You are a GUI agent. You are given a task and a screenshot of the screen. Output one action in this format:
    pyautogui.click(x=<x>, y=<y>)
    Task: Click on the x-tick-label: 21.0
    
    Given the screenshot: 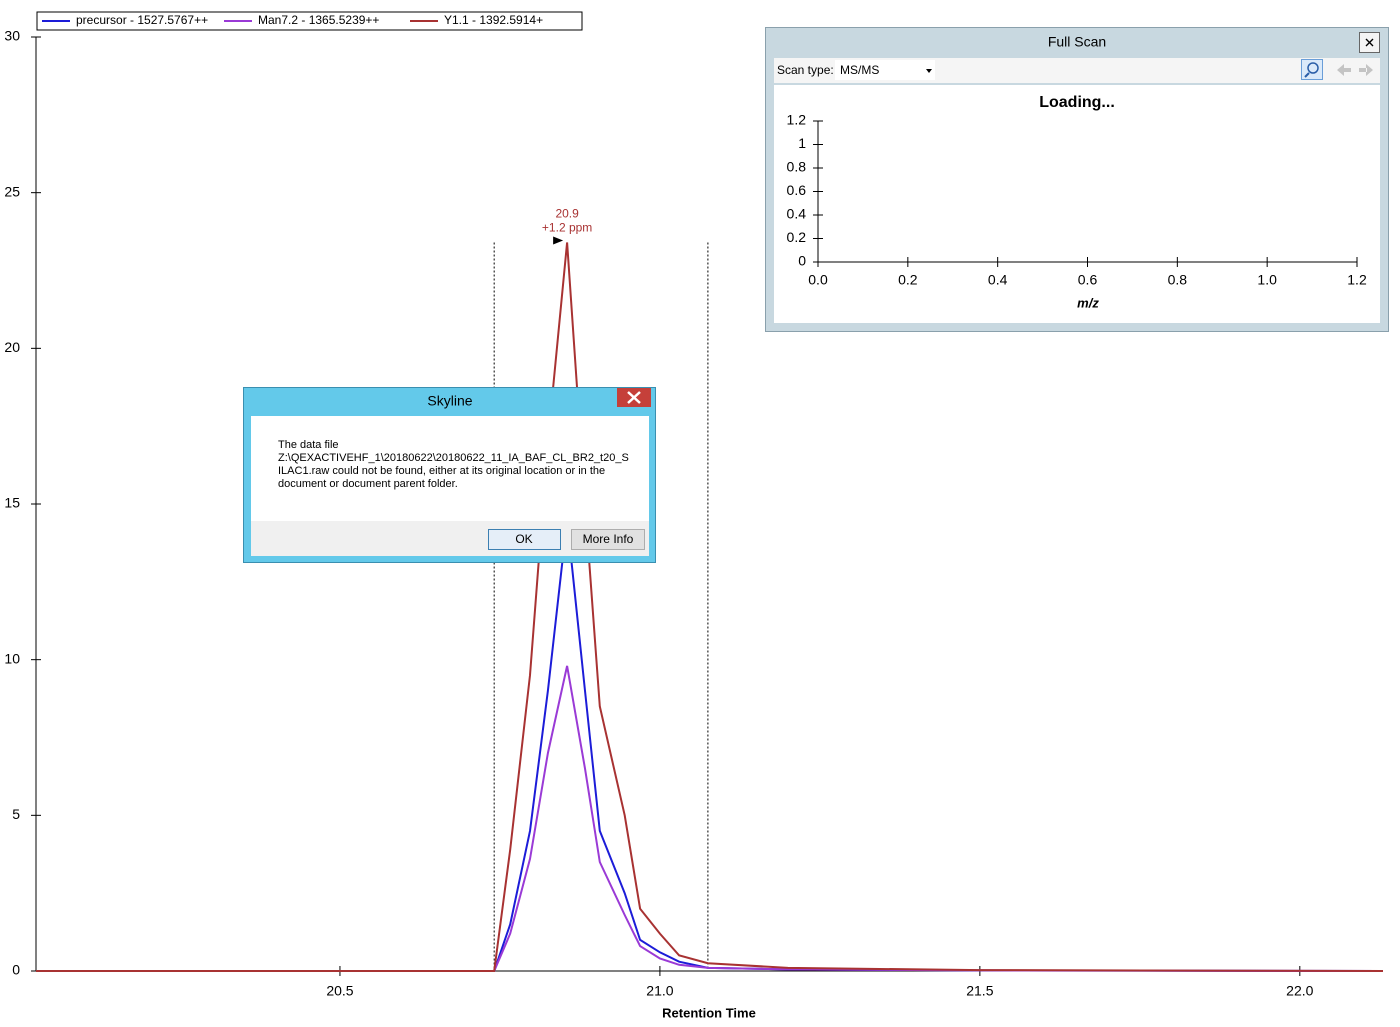 What is the action you would take?
    pyautogui.click(x=659, y=991)
    